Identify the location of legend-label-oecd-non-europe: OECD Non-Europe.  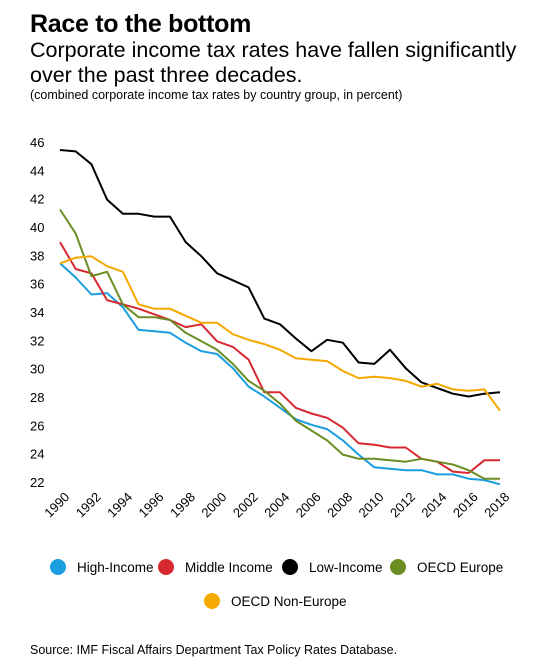
(289, 601).